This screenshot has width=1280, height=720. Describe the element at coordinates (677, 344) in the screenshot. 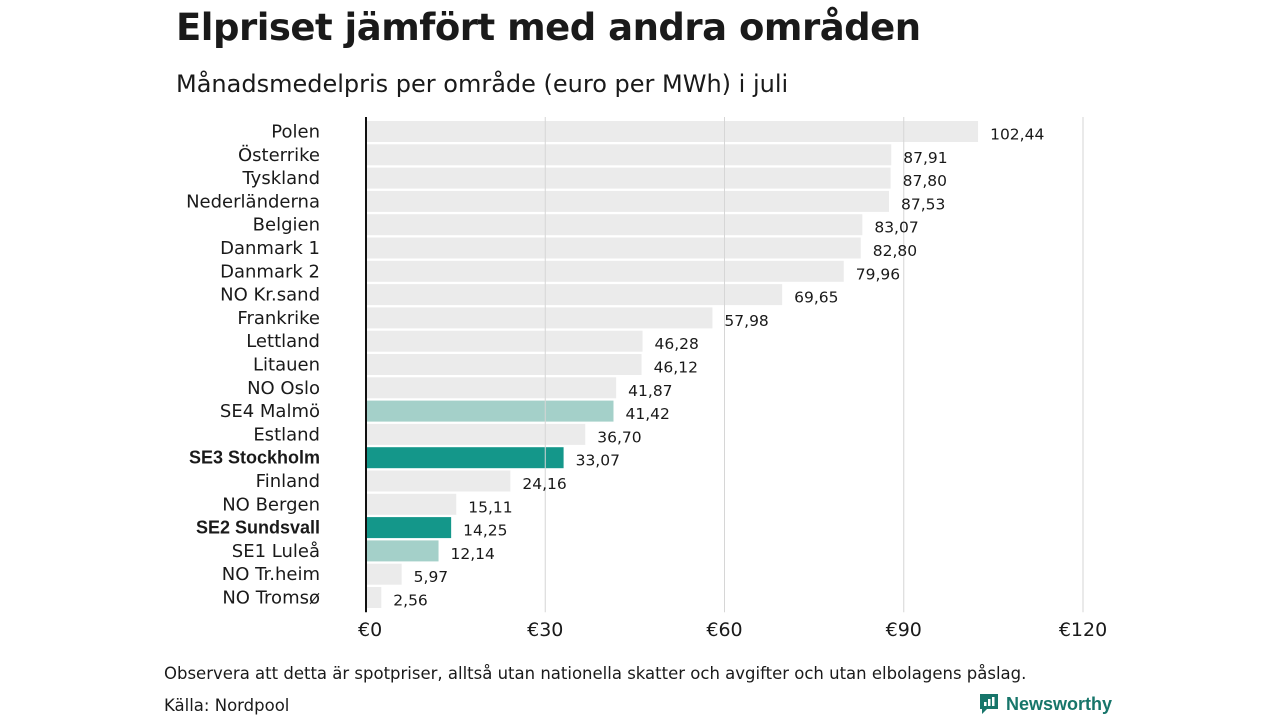

I see `data-label: 46,28` at that location.